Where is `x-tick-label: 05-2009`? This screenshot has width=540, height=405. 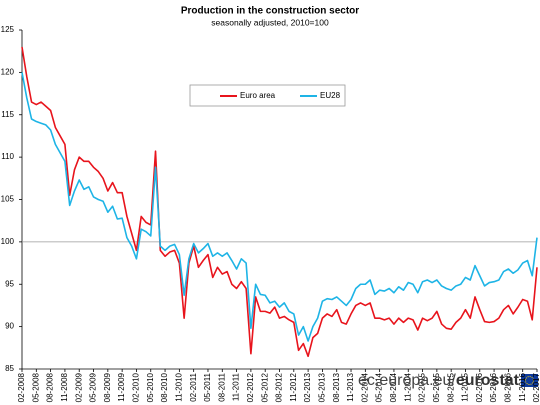 x-tick-label: 05-2009 is located at coordinates (93, 387).